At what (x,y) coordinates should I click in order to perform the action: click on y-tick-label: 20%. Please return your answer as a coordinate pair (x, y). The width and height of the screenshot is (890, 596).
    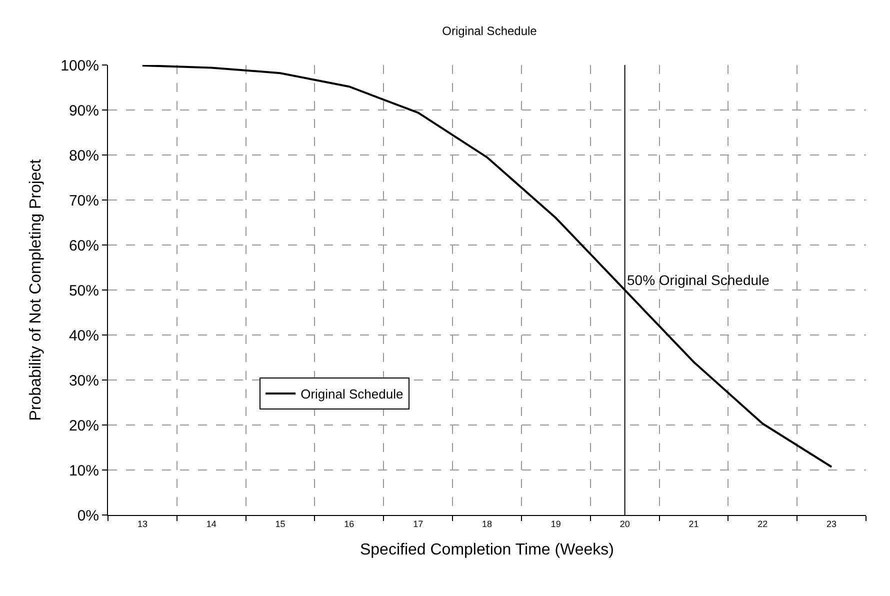
    Looking at the image, I should click on (83, 425).